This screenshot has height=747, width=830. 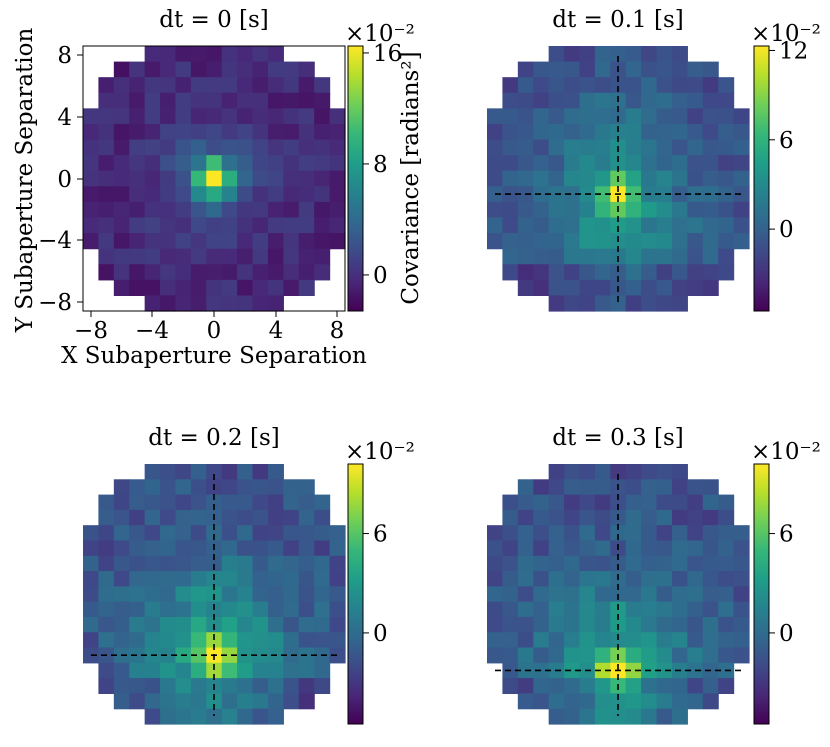 I want to click on heatmap-cells, so click(x=618, y=179).